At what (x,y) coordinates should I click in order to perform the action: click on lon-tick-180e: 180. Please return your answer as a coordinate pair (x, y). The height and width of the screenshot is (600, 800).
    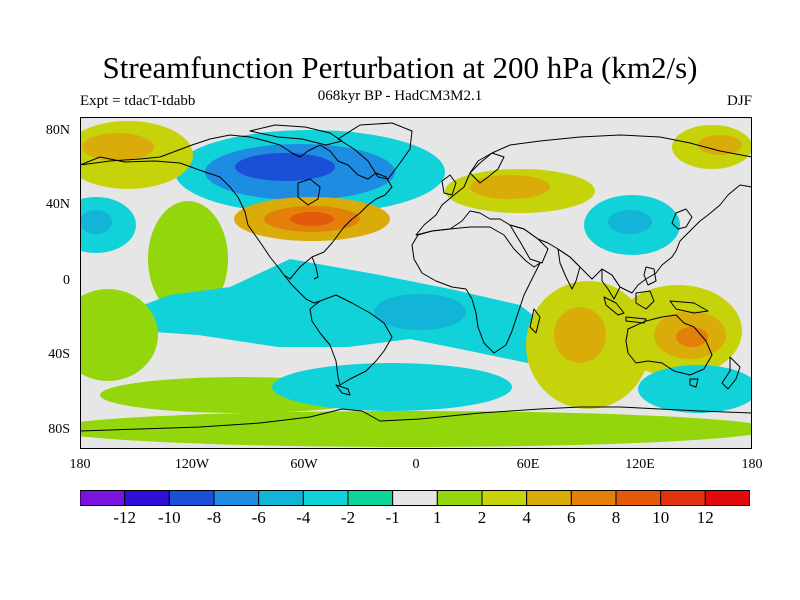
    Looking at the image, I should click on (752, 464).